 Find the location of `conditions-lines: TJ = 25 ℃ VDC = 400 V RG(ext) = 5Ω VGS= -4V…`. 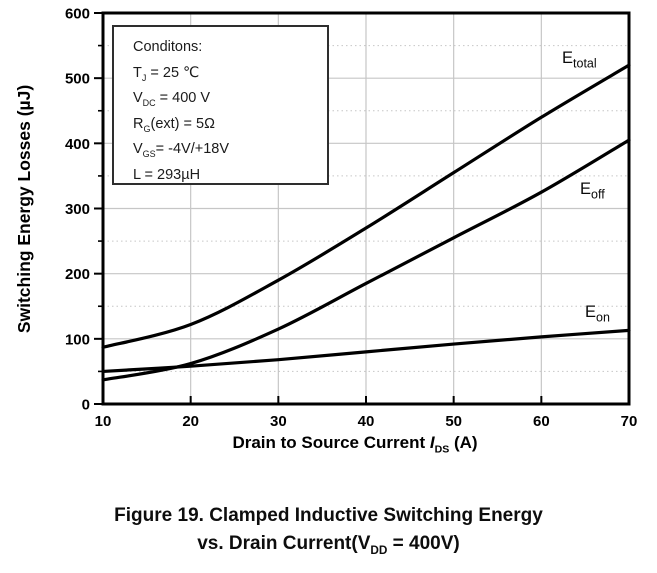

conditions-lines: TJ = 25 ℃ VDC = 400 V RG(ext) = 5Ω VGS= -4V… is located at coordinates (228, 125).